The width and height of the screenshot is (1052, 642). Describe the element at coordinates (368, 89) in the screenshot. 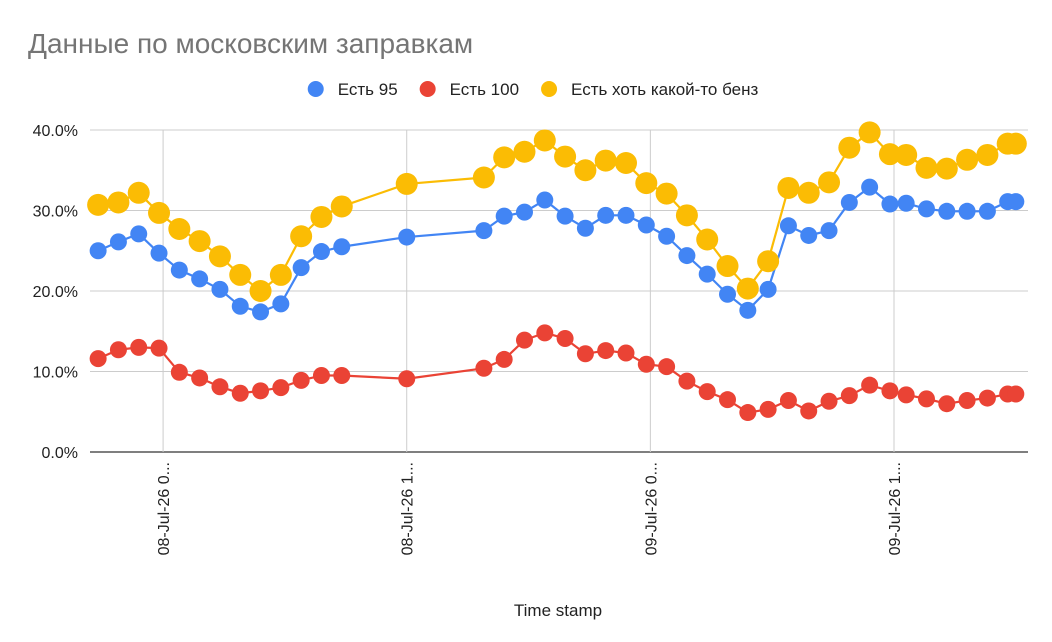

I see `legend-label: Есть 95` at that location.